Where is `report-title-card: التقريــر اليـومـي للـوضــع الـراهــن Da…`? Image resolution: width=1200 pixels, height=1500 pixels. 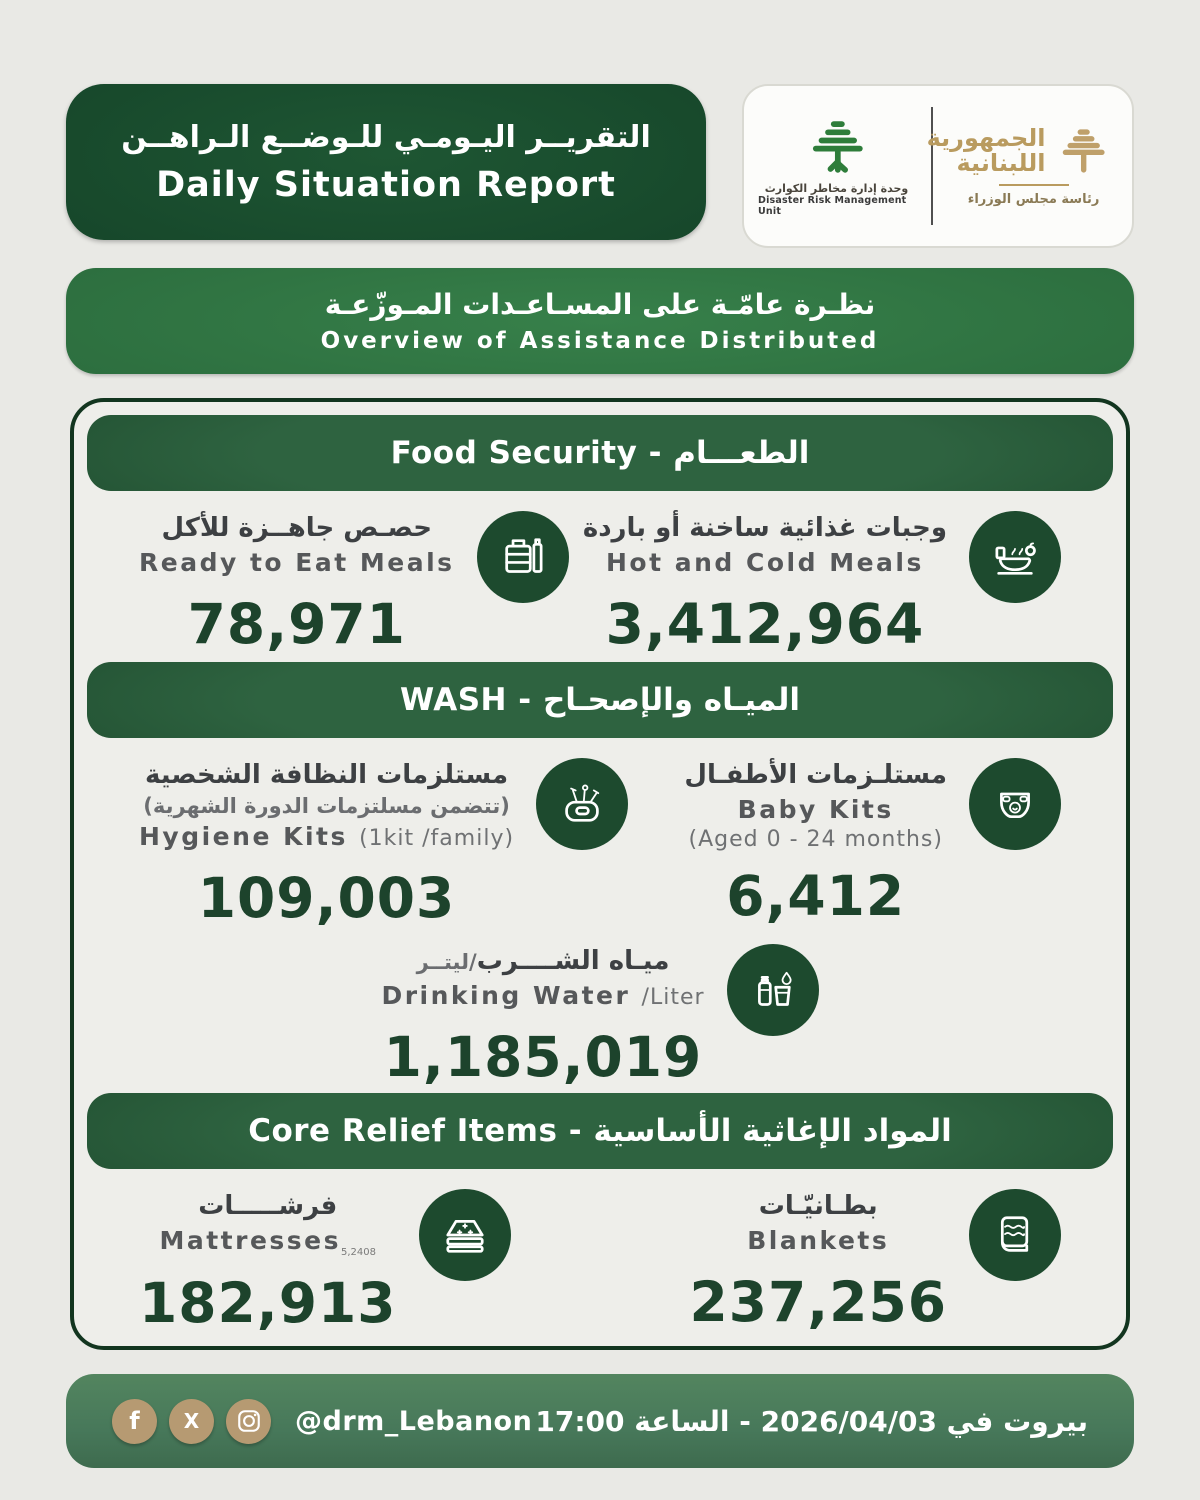
report-title-card: التقريــر اليـومـي للـوضــع الـراهــن Da… is located at coordinates (386, 162).